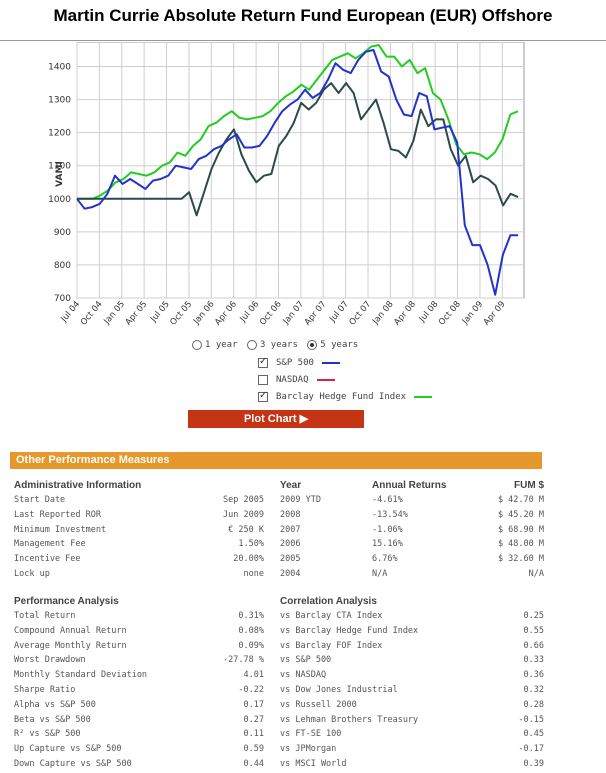 The height and width of the screenshot is (773, 606). What do you see at coordinates (221, 345) in the screenshot?
I see `range-label-1-year: 1 year` at bounding box center [221, 345].